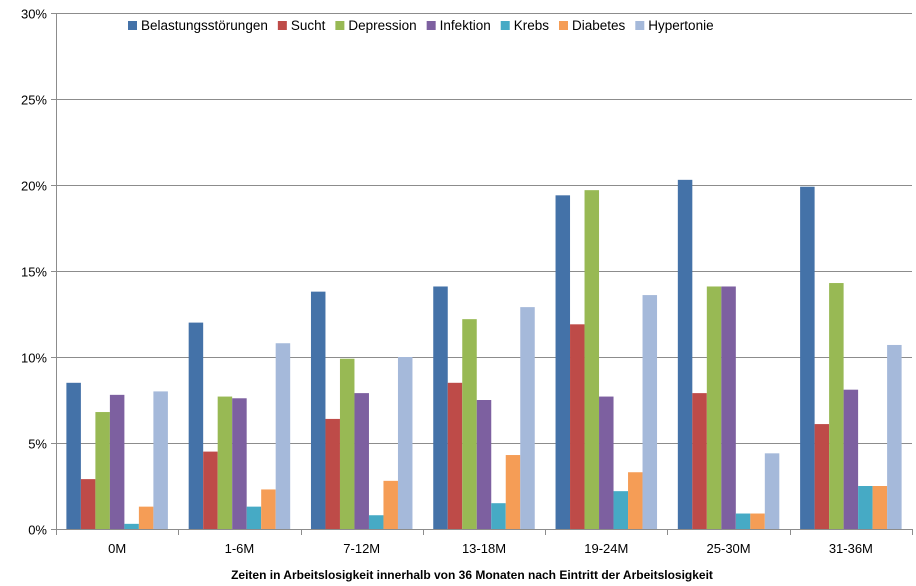 This screenshot has width=916, height=586. What do you see at coordinates (527, 418) in the screenshot?
I see `bar-13-18M-Hypertonie` at bounding box center [527, 418].